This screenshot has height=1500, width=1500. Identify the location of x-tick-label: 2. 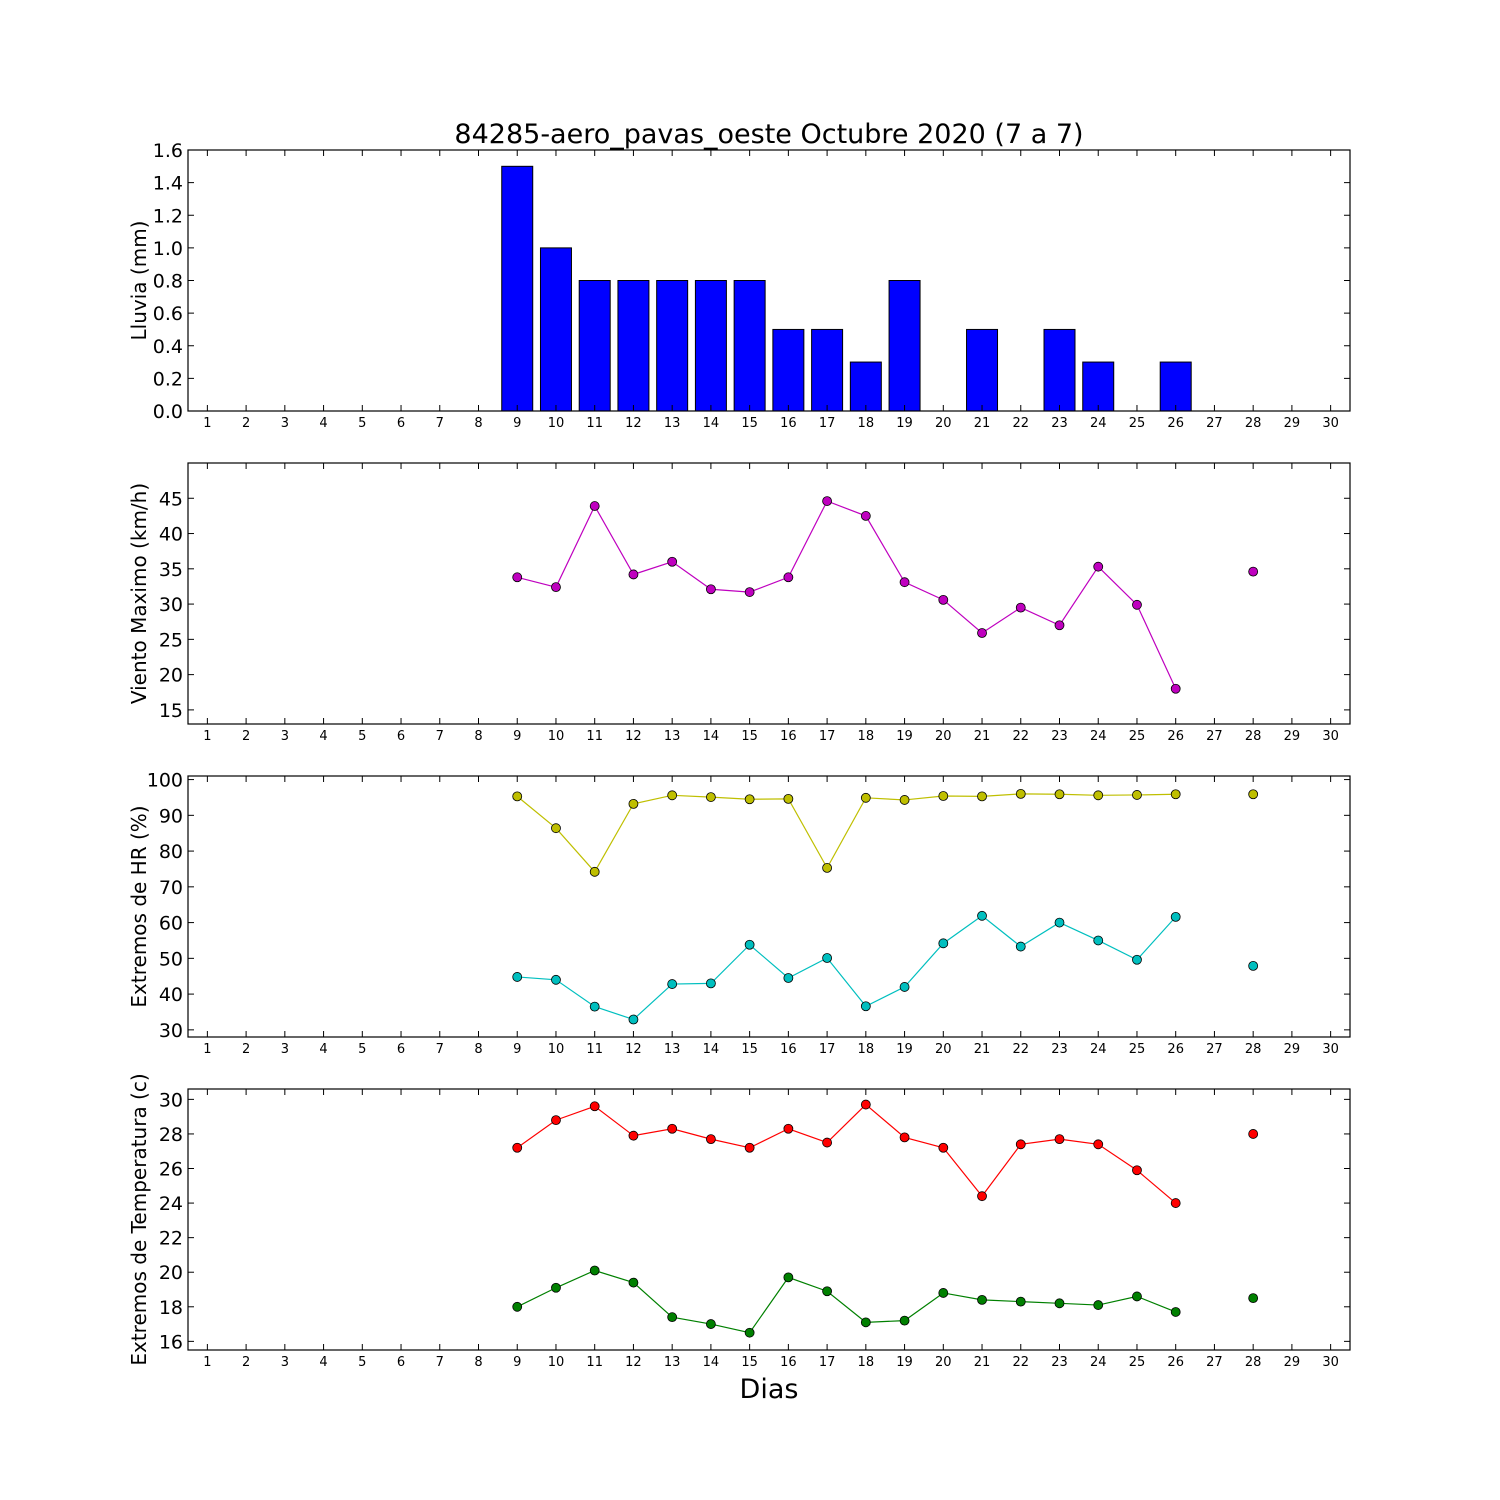
(246, 1362).